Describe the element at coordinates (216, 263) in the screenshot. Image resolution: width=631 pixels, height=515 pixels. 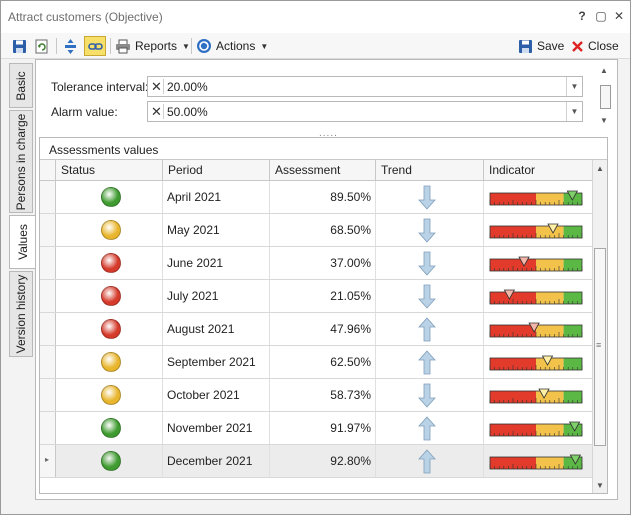
I see `period-cell: June 2021` at that location.